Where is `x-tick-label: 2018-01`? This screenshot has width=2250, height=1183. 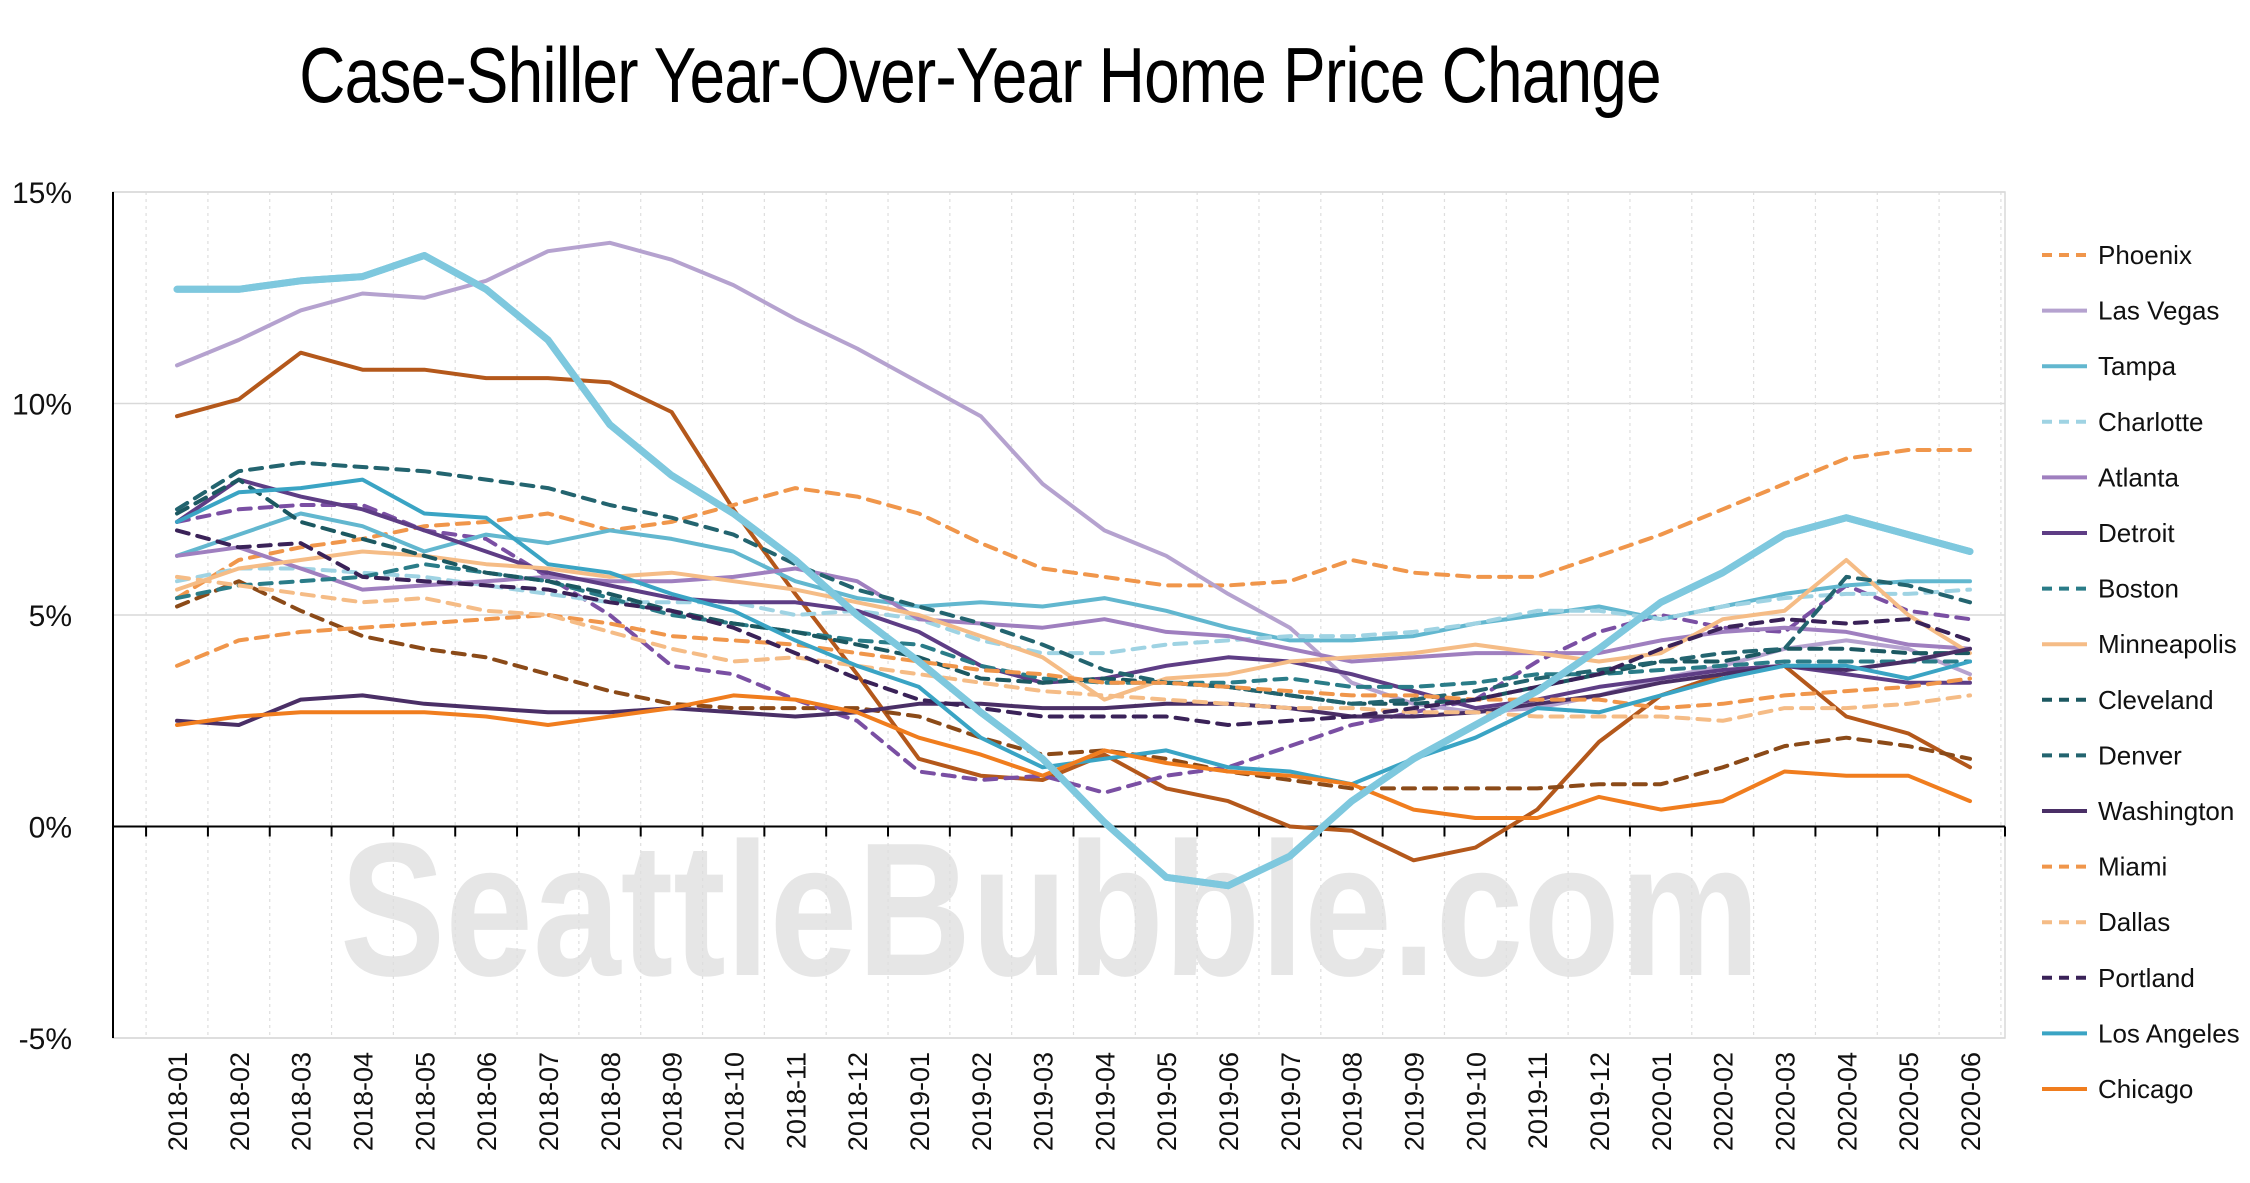 x-tick-label: 2018-01 is located at coordinates (178, 1101).